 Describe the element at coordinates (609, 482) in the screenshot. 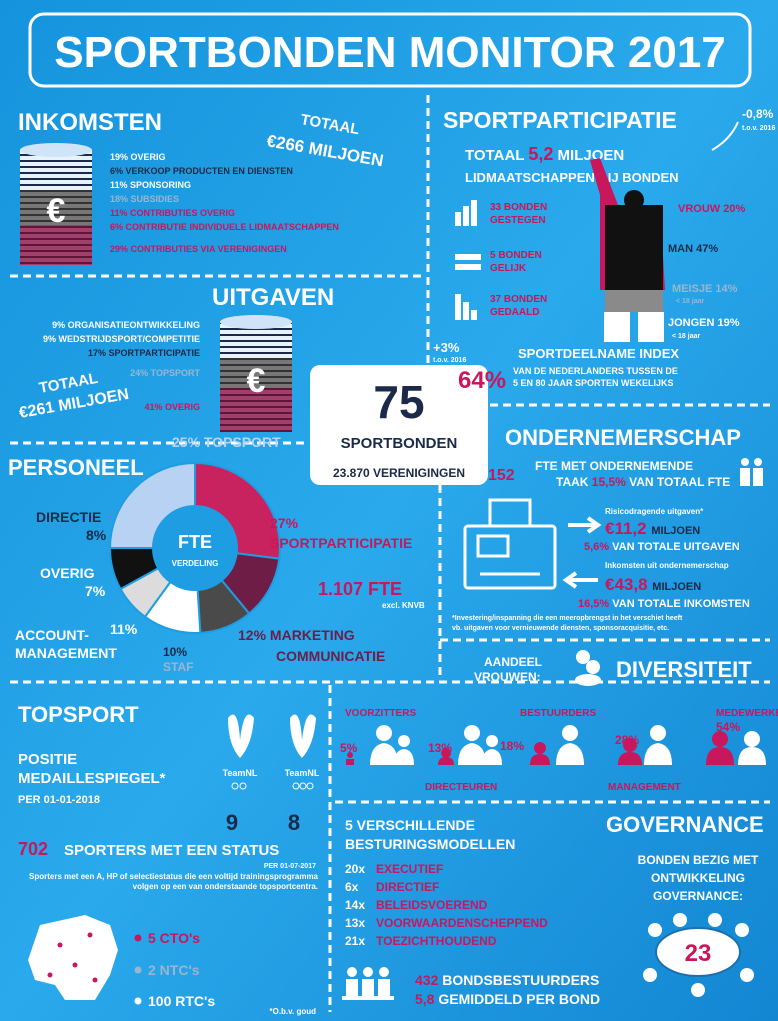

I see `fte-share: 15,5%` at that location.